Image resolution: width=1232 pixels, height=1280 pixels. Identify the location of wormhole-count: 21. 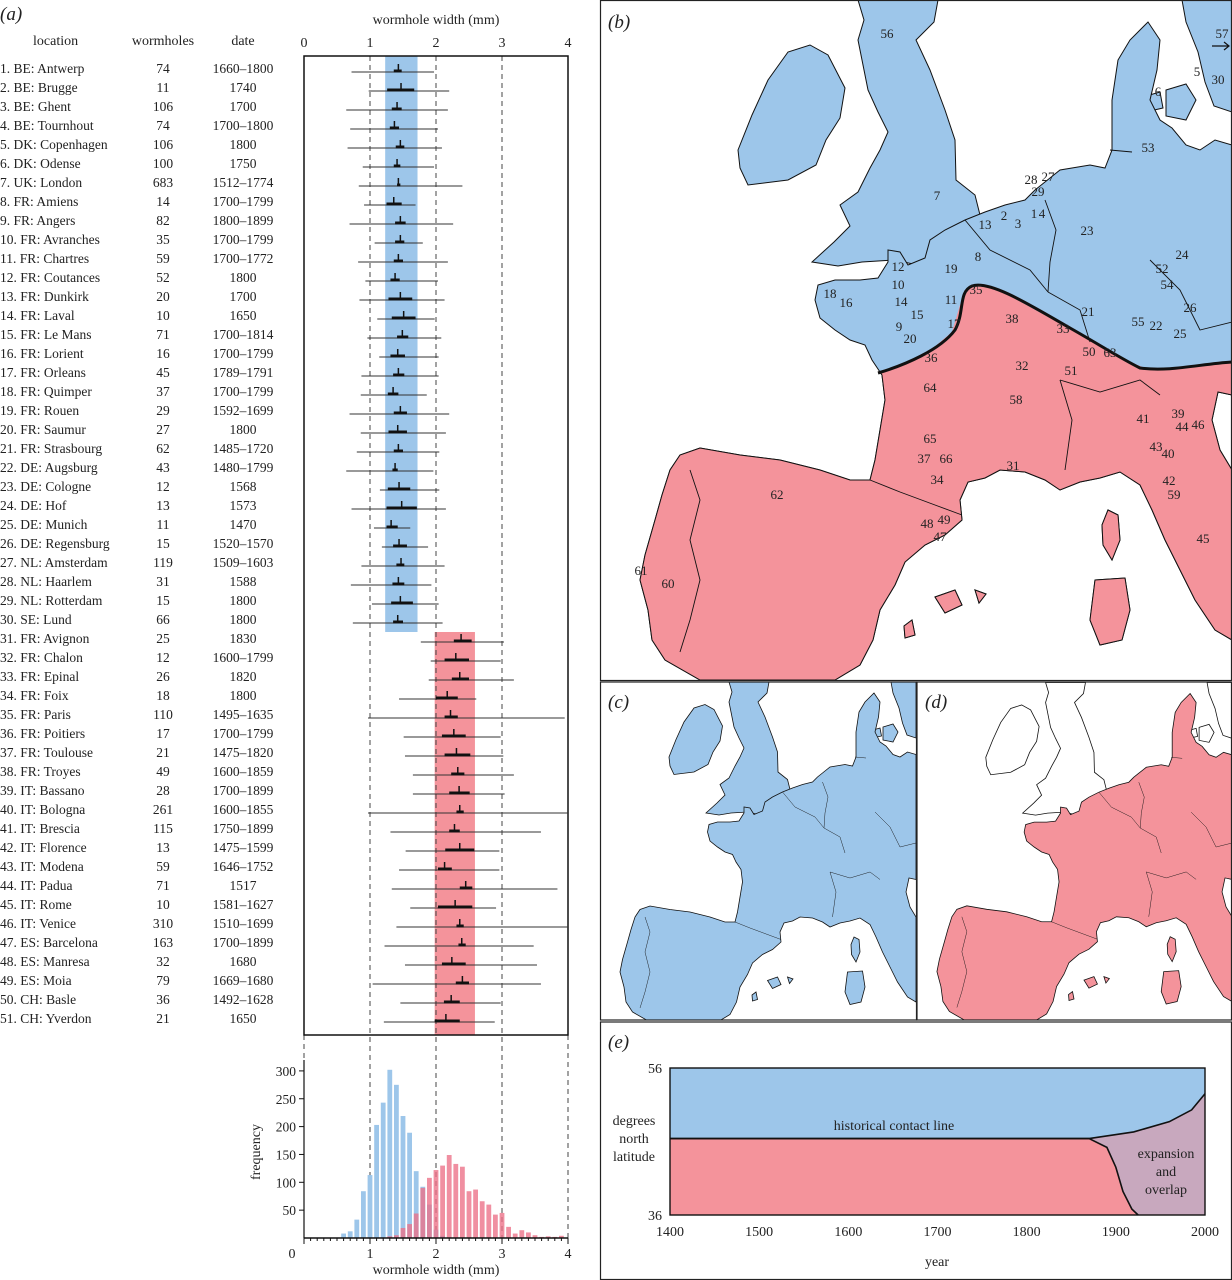
(163, 1018).